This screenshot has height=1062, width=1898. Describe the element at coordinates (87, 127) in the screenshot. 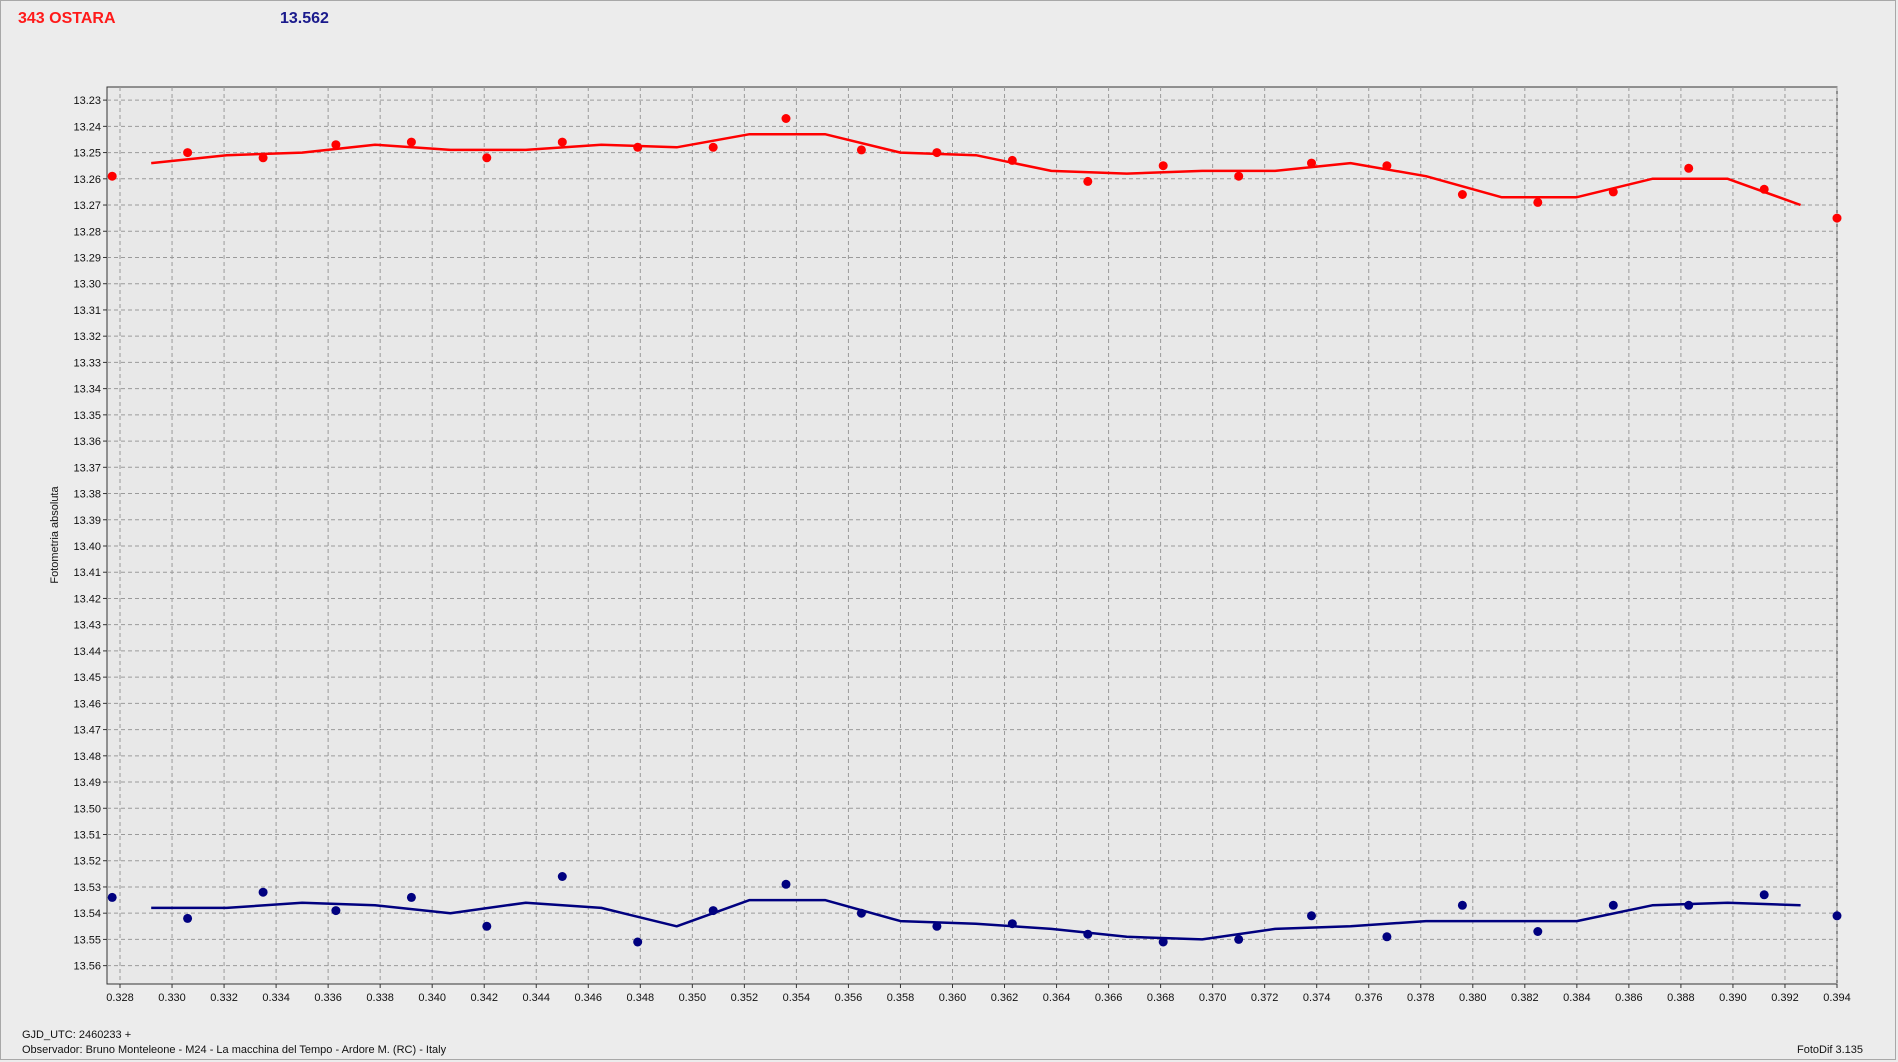

I see `y-tick-label: 13.24` at that location.